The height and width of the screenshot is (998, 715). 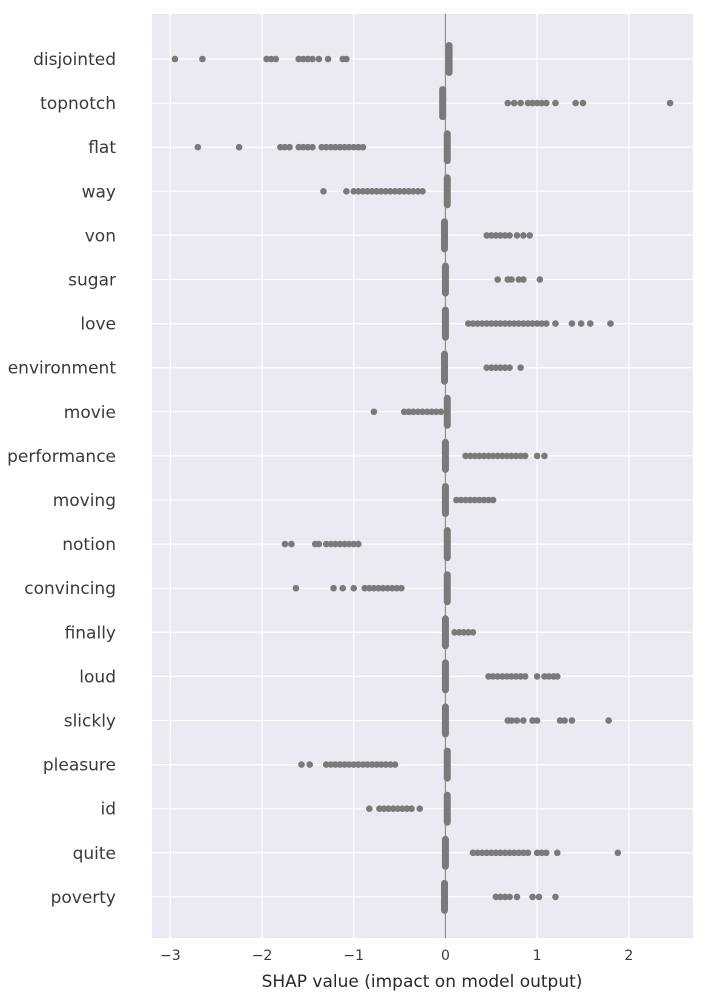 I want to click on feature-label: von, so click(x=100, y=236).